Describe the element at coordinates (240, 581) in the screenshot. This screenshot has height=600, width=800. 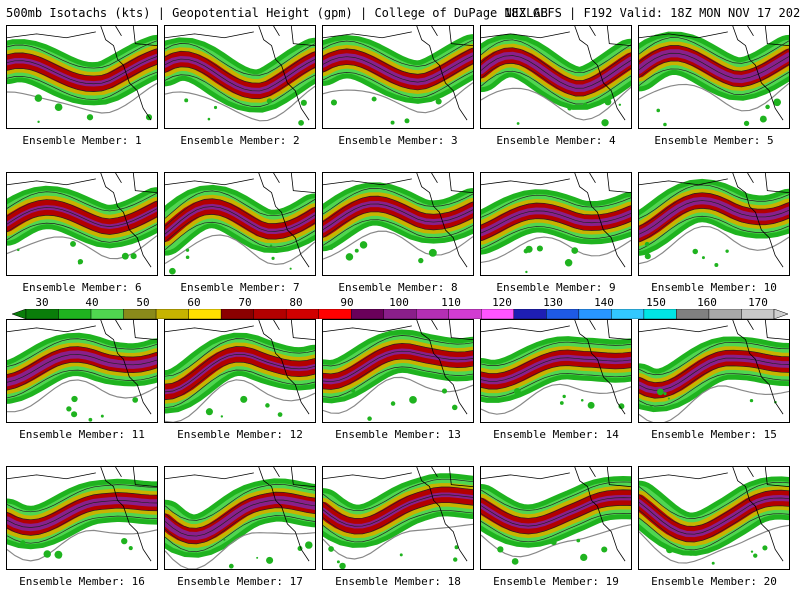
I see `ensemble-member-label: Ensemble Member: 17` at that location.